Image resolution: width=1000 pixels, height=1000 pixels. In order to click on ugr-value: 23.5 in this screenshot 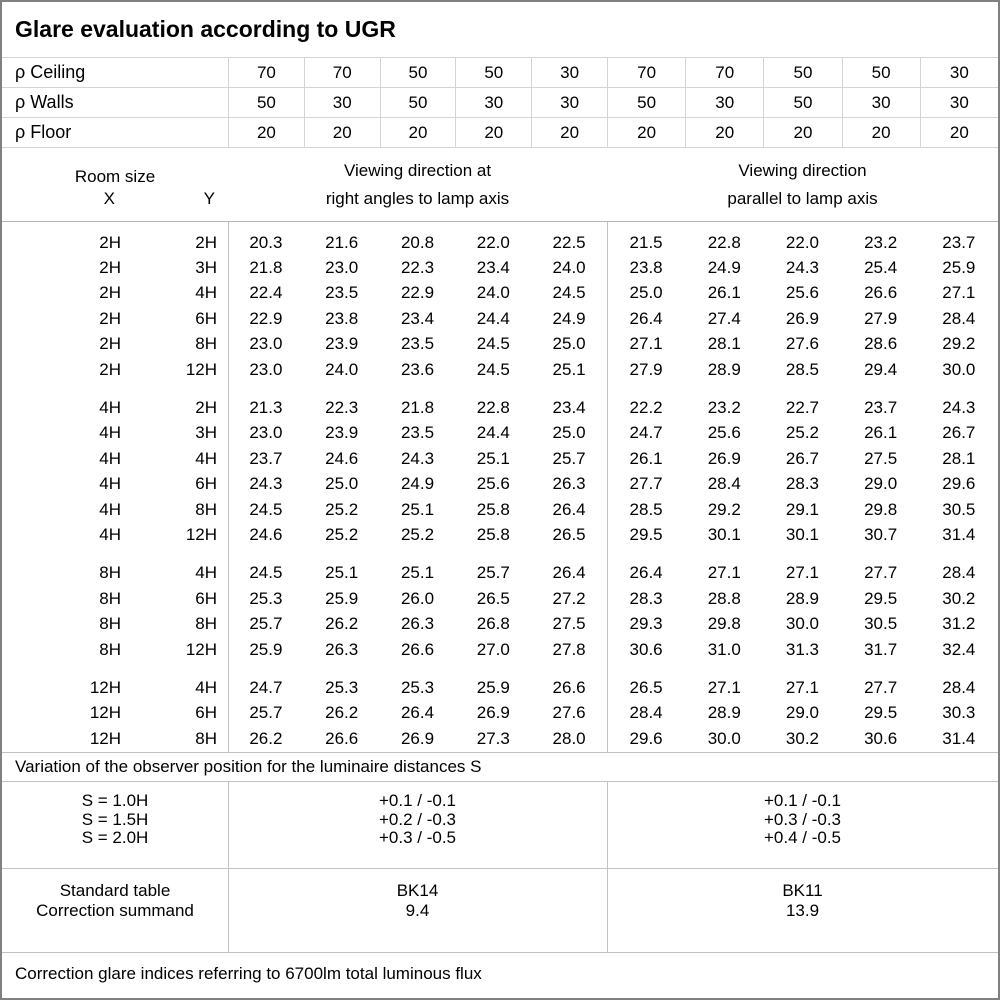, I will do `click(342, 293)`.